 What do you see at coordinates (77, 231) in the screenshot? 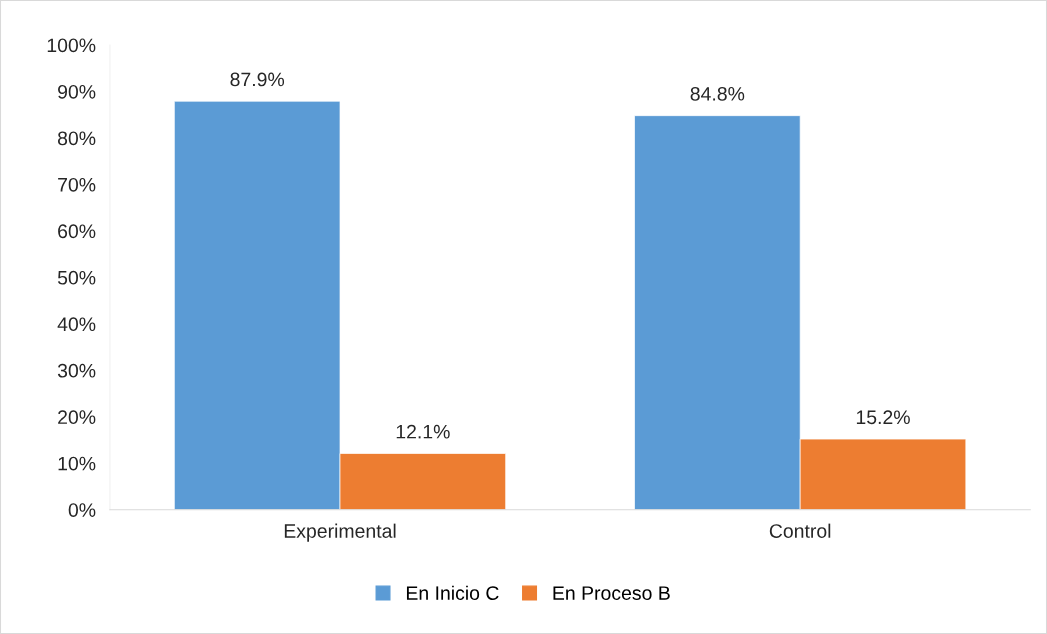
I see `y-tick-label: 60%` at bounding box center [77, 231].